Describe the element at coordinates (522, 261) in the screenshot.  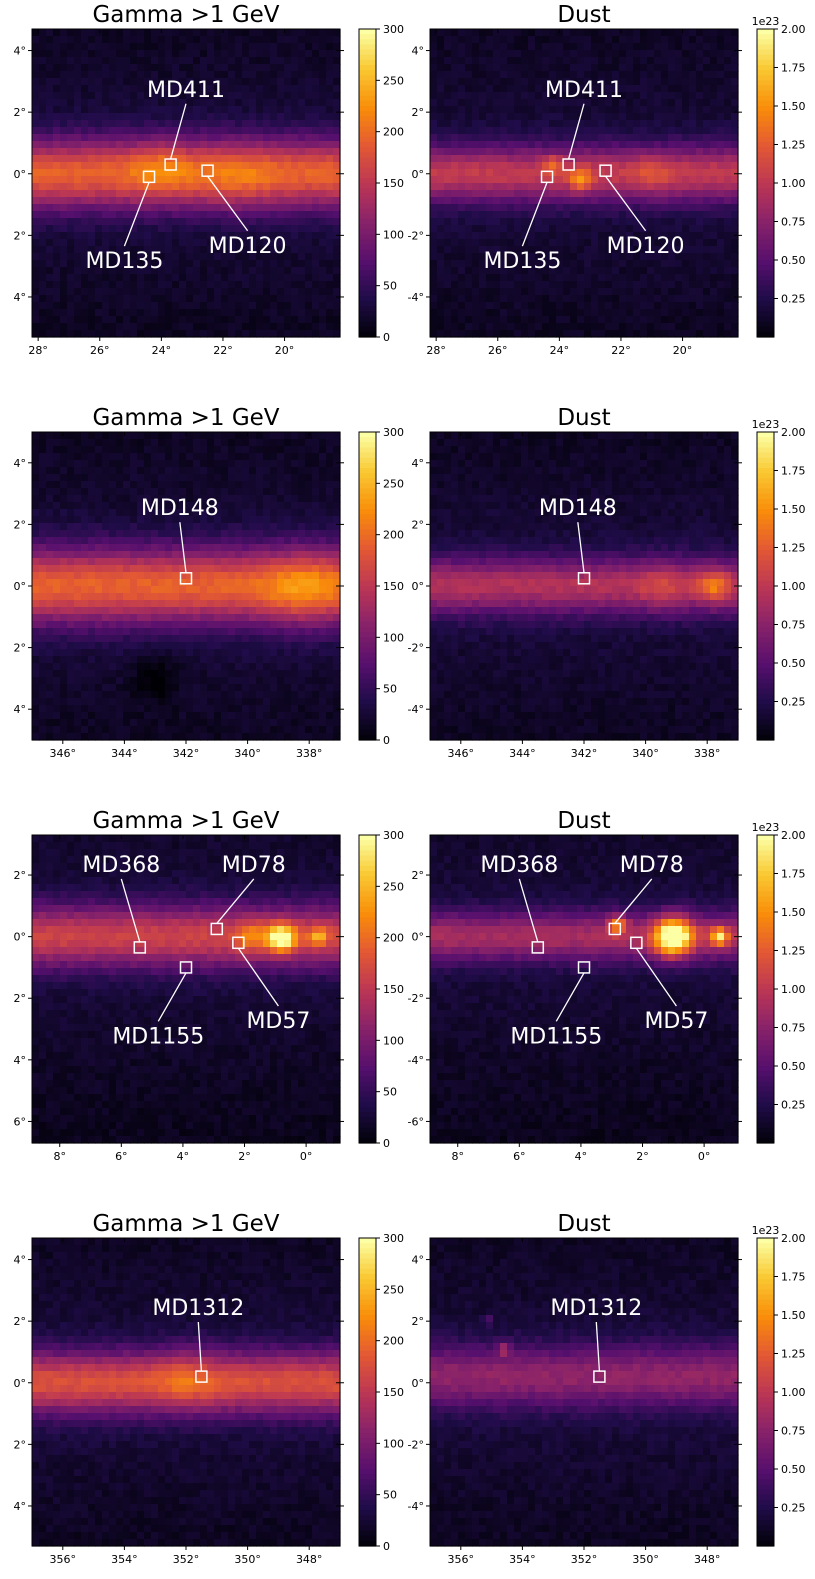
I see `source-label: MD135` at that location.